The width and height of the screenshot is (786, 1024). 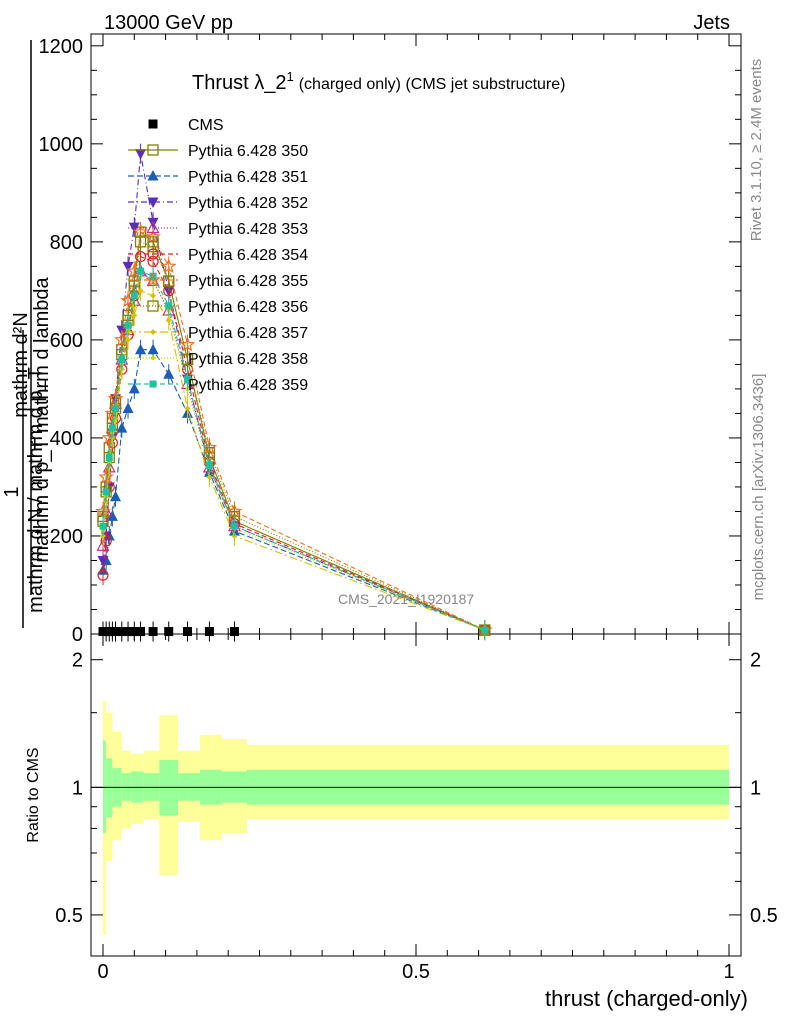 I want to click on legend-entry: Pythia 6.428 358, so click(x=218, y=359).